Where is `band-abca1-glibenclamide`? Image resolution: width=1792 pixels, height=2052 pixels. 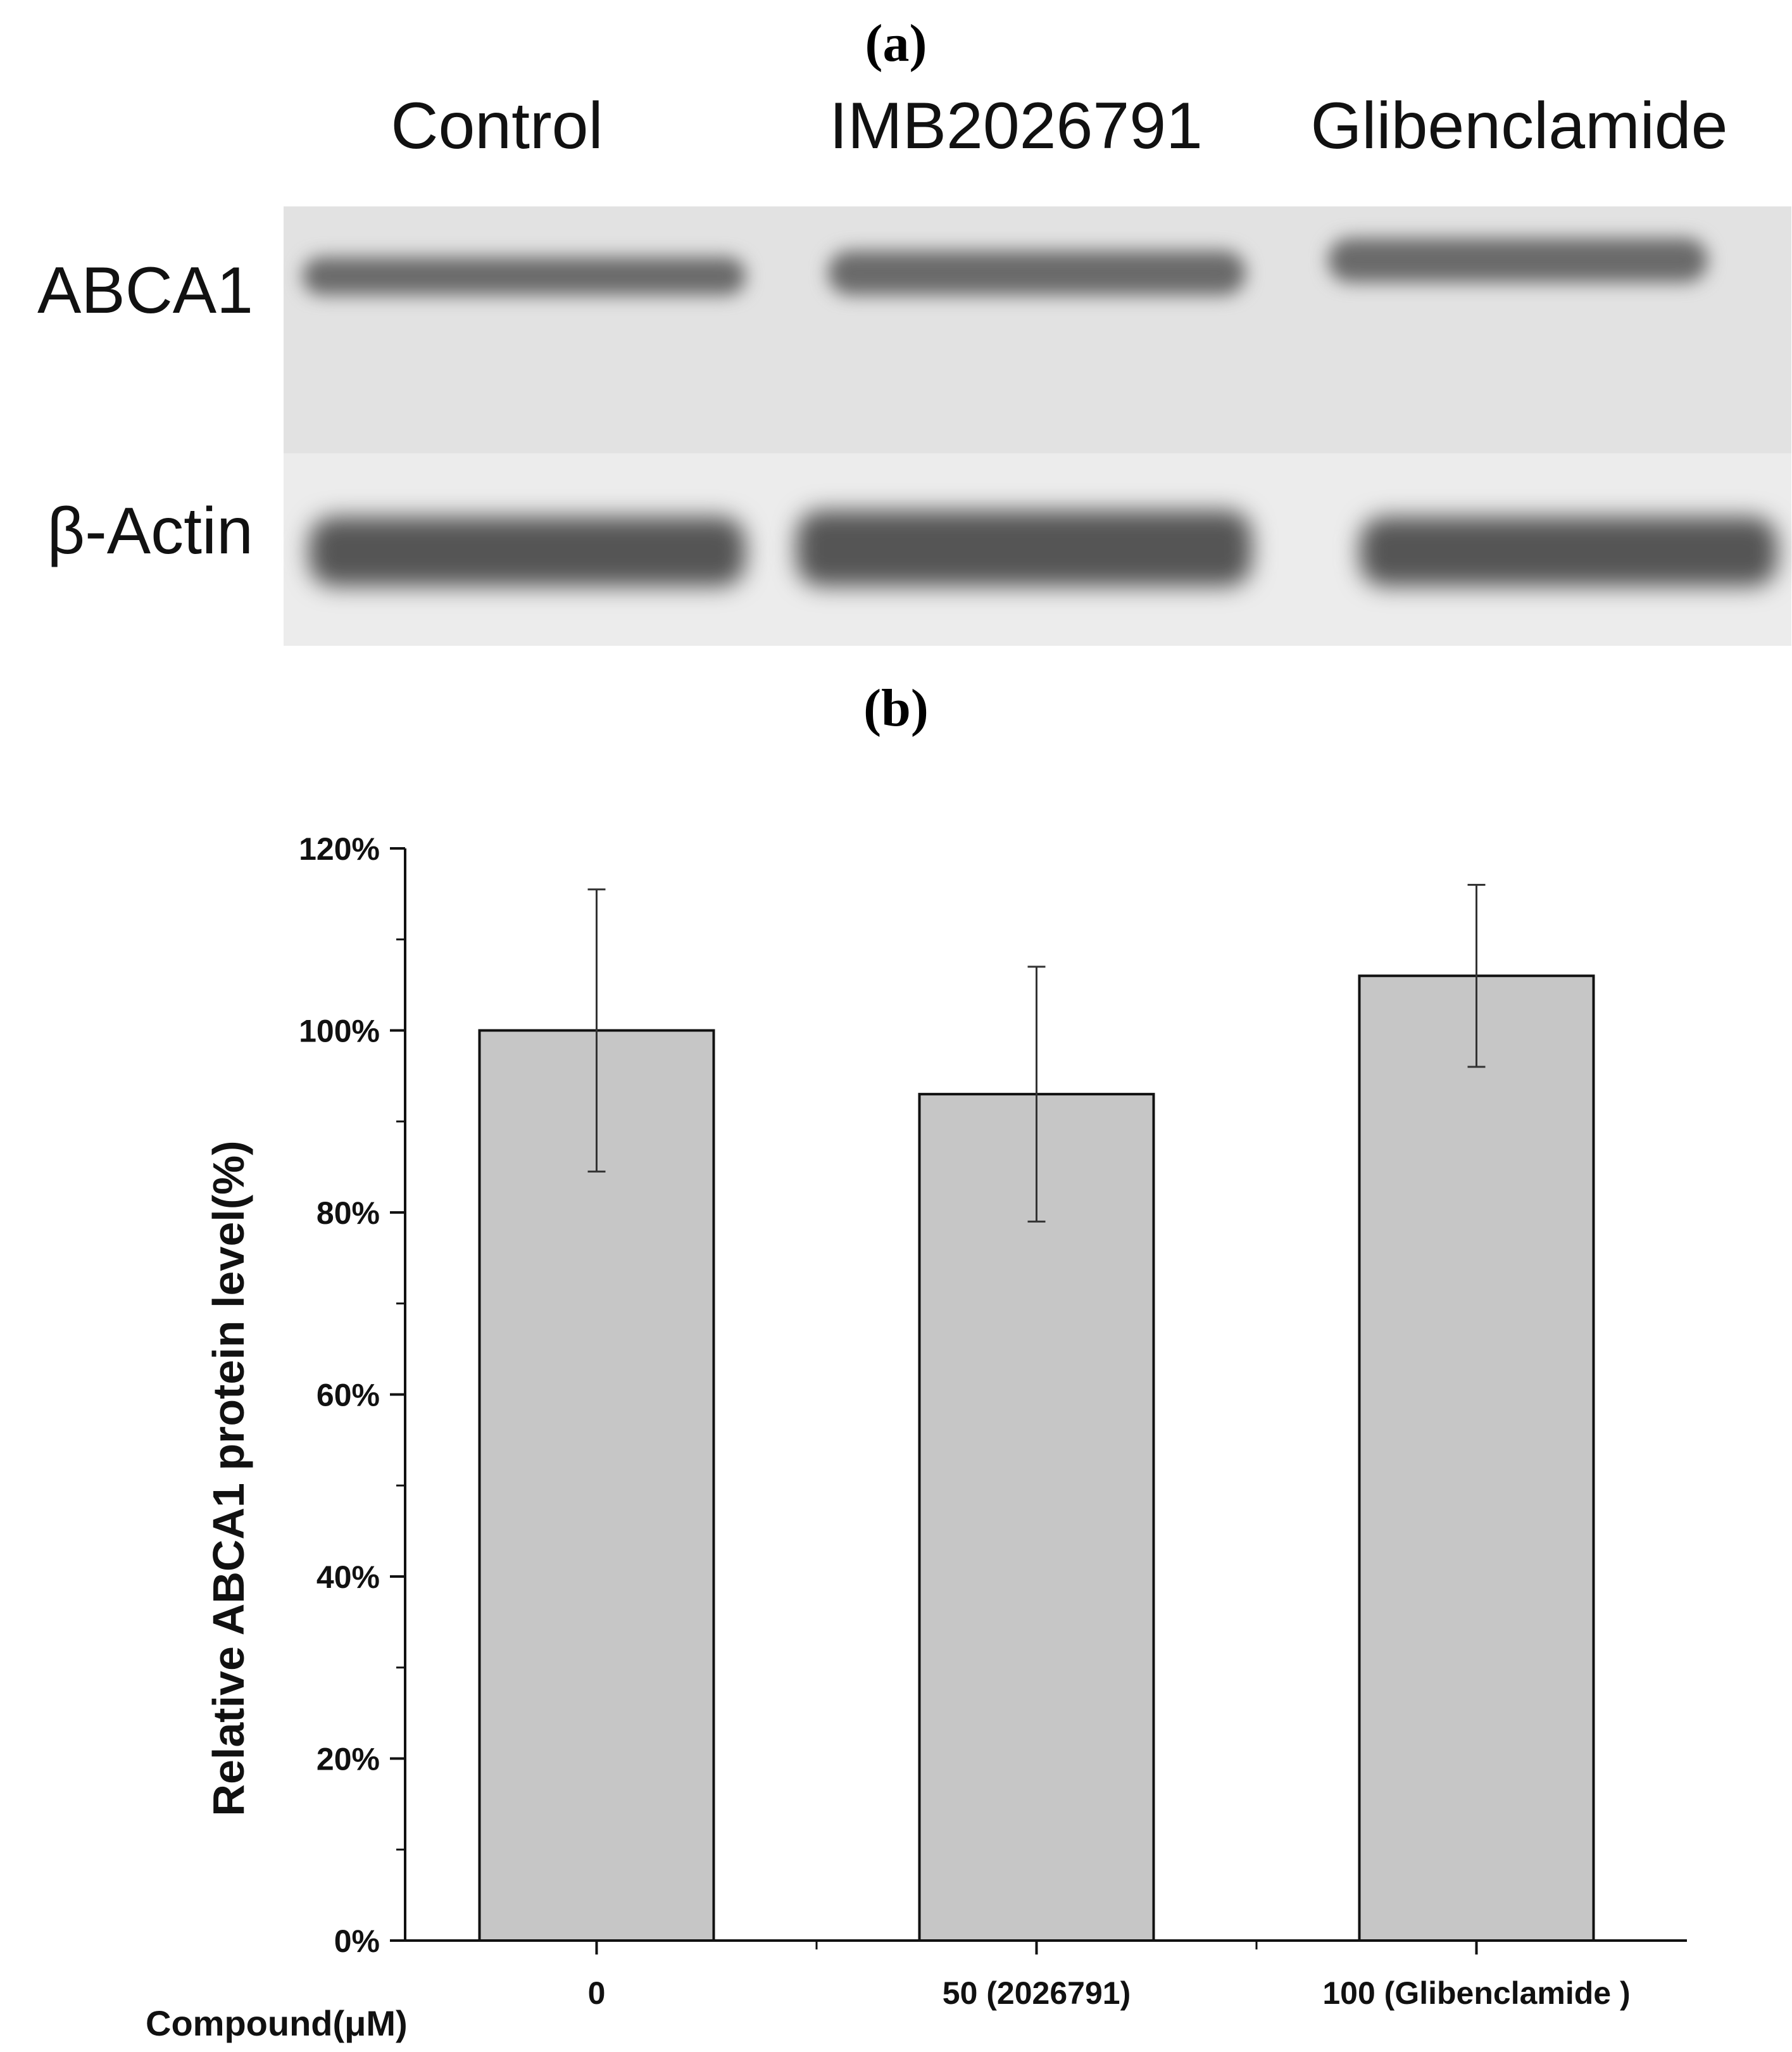
band-abca1-glibenclamide is located at coordinates (1518, 260).